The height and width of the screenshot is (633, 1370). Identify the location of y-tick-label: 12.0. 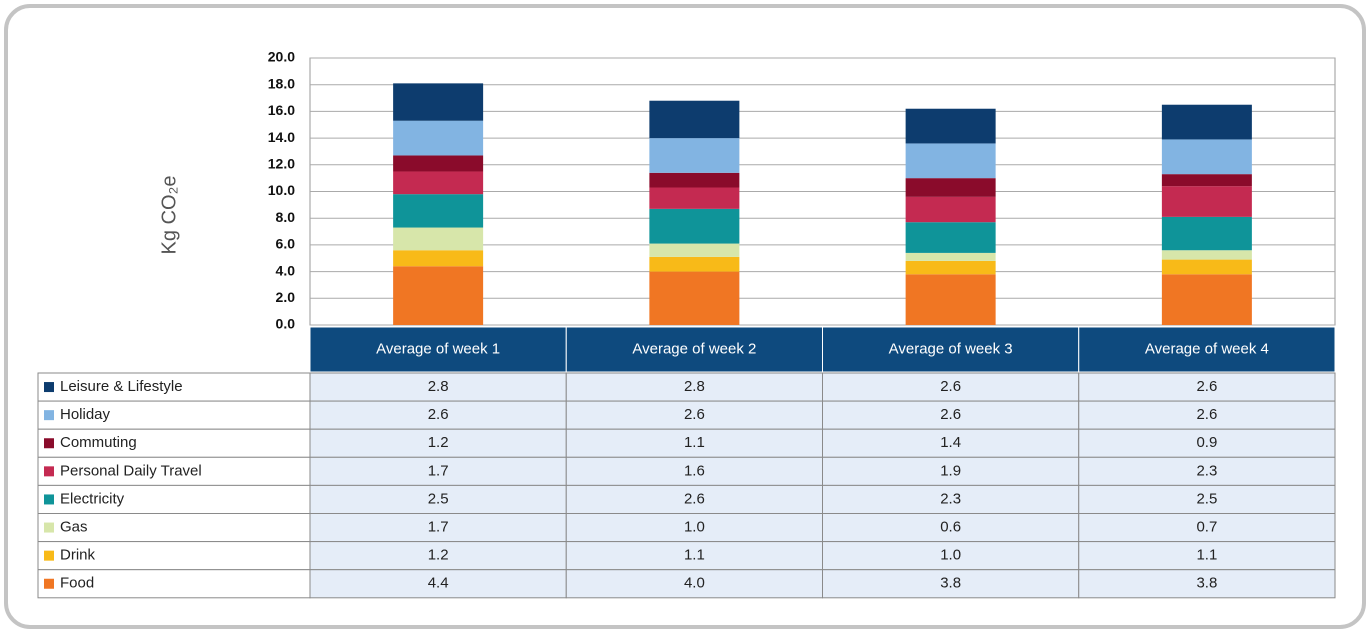
(281, 164).